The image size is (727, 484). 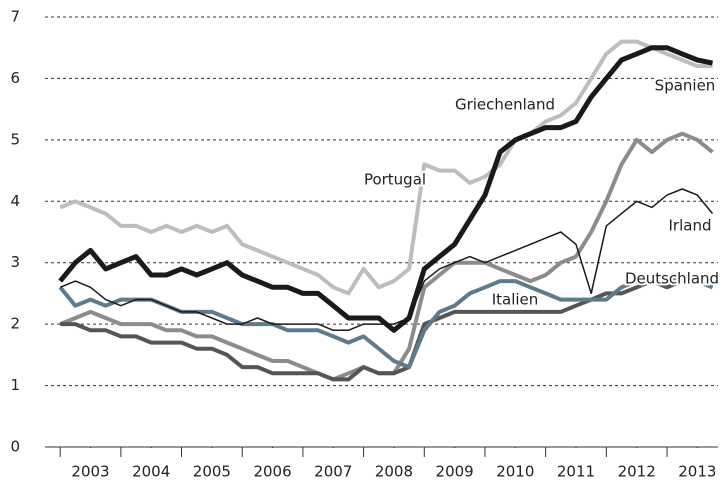 What do you see at coordinates (576, 472) in the screenshot?
I see `x-tick-label: 2011` at bounding box center [576, 472].